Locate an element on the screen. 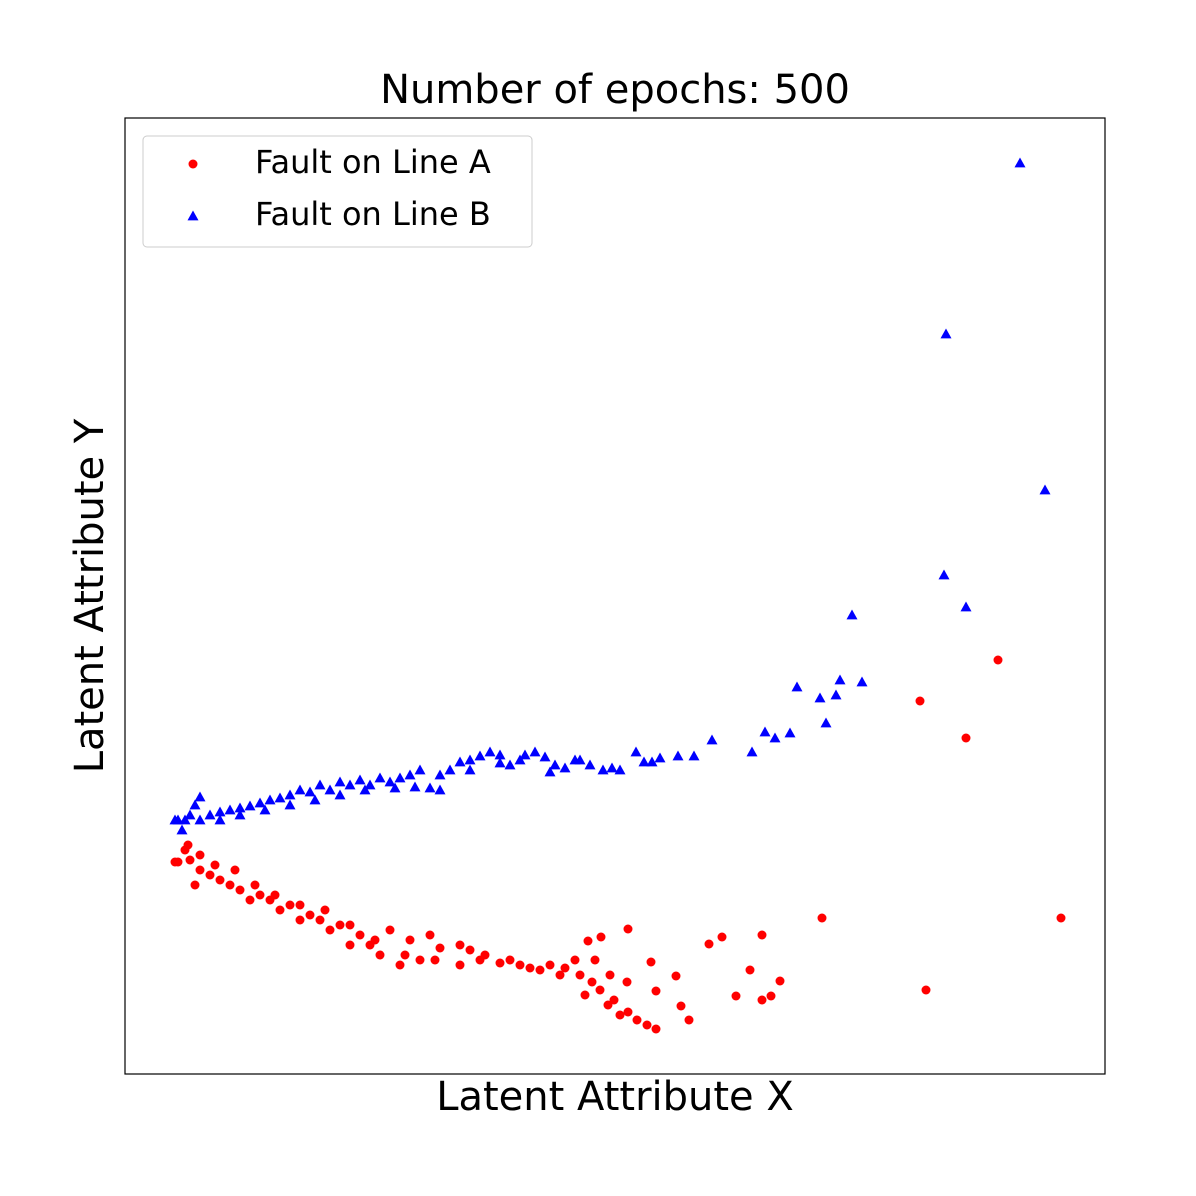 Image resolution: width=1196 pixels, height=1196 pixels. legend-box is located at coordinates (337, 191).